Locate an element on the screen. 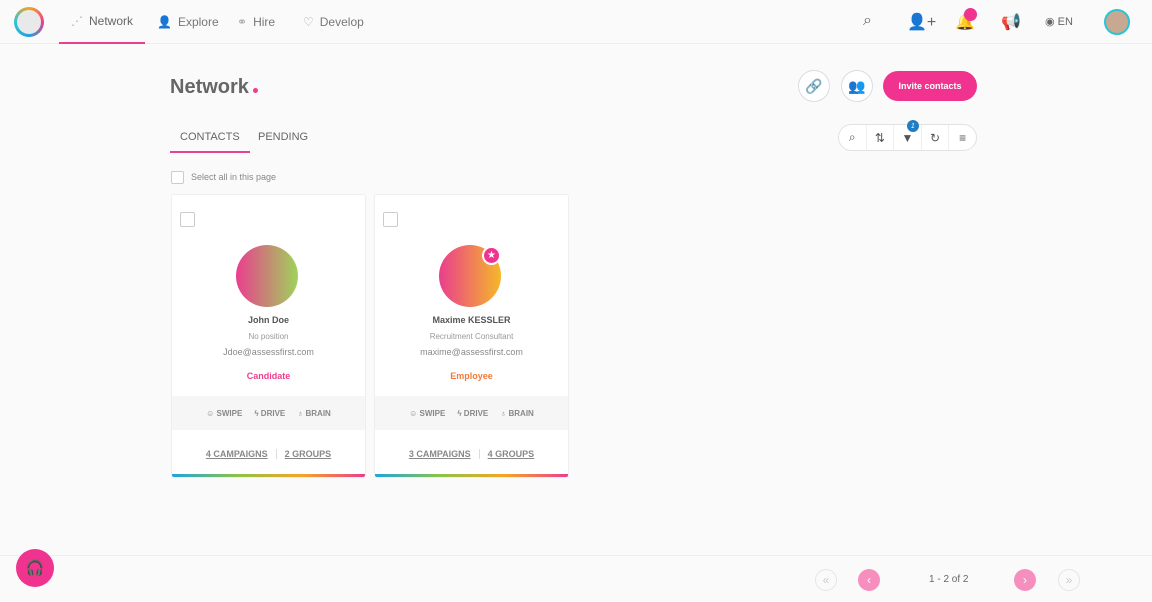 Image resolution: width=1152 pixels, height=602 pixels. nav-explore: 👤 Explore is located at coordinates (188, 22).